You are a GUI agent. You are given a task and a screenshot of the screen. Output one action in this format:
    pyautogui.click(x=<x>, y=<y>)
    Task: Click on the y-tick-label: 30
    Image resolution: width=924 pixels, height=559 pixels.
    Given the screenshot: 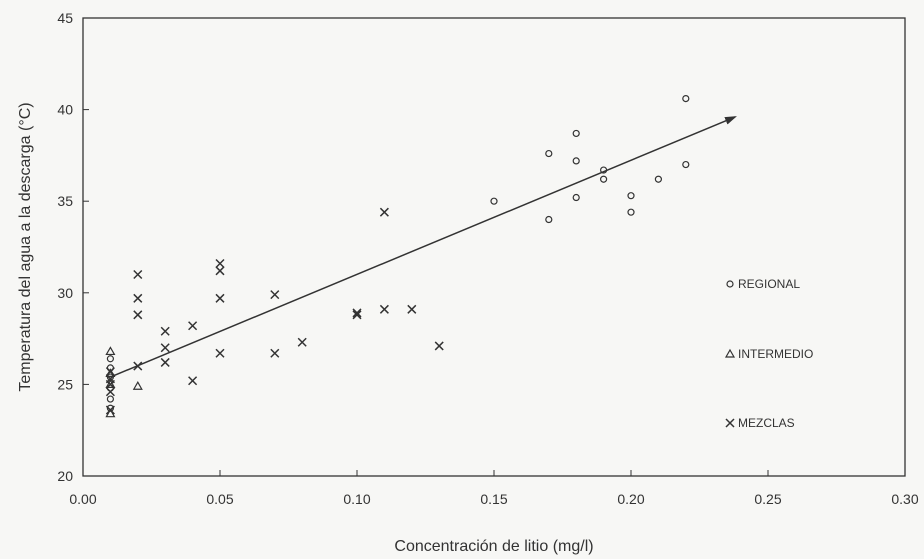 What is the action you would take?
    pyautogui.click(x=65, y=293)
    